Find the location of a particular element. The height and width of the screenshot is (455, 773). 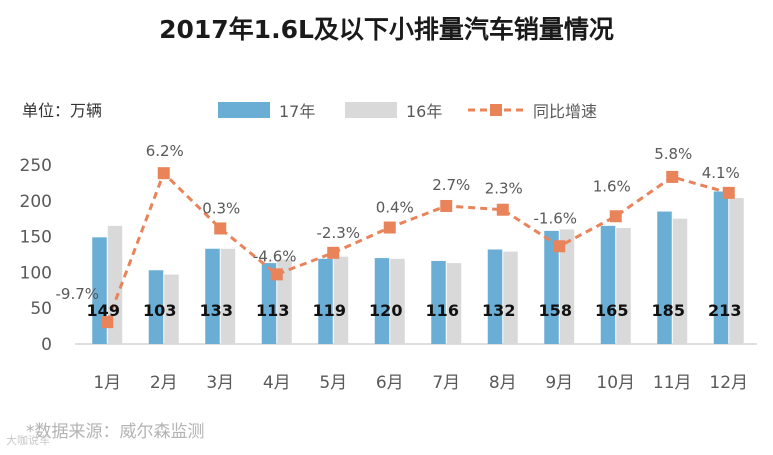

x-tick-label: 4月 is located at coordinates (277, 383).